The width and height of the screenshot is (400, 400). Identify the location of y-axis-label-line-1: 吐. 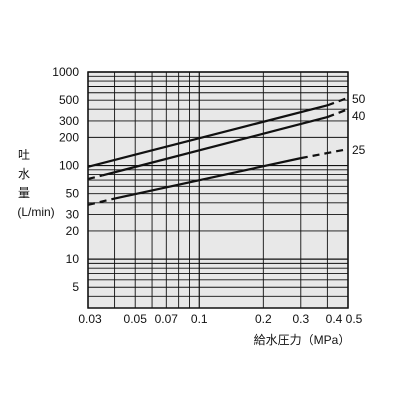
(24, 155).